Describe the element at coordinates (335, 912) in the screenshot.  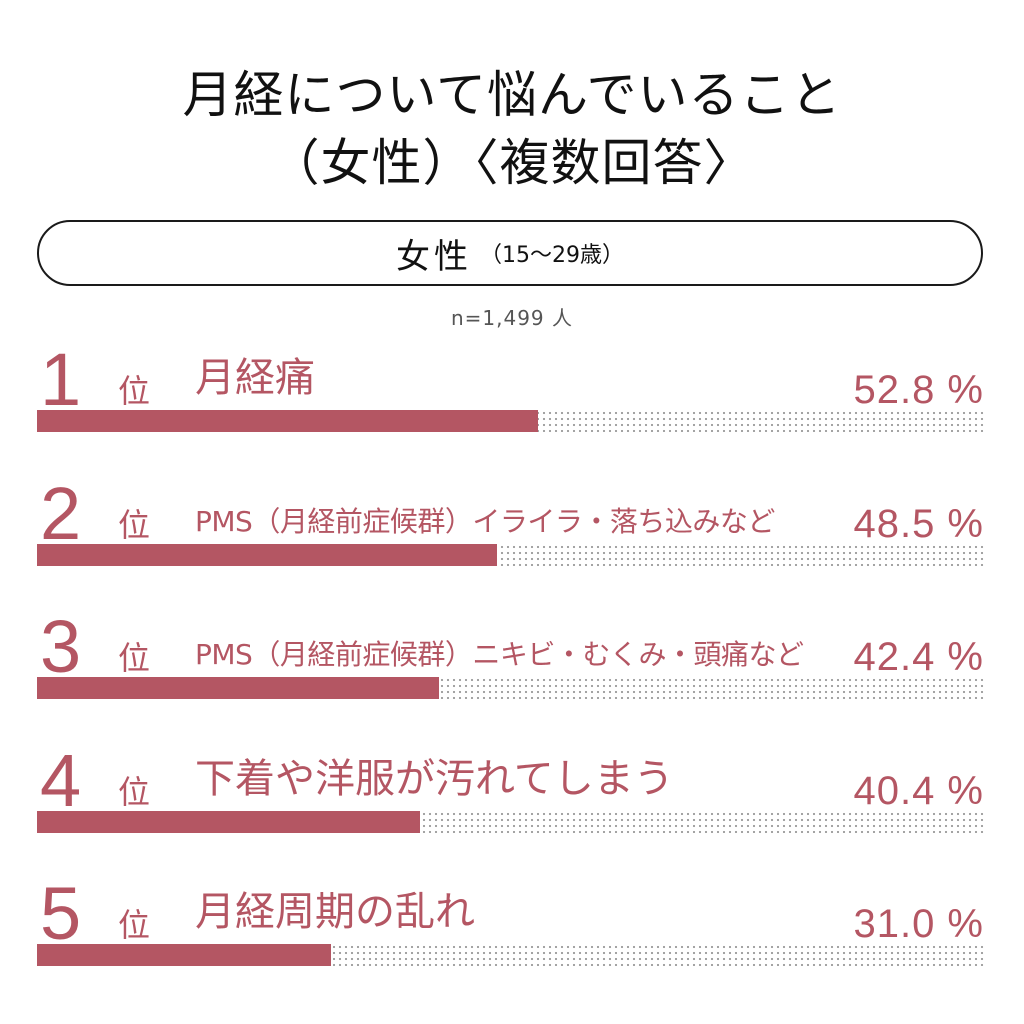
I see `category-label: 月経周期の乱れ` at that location.